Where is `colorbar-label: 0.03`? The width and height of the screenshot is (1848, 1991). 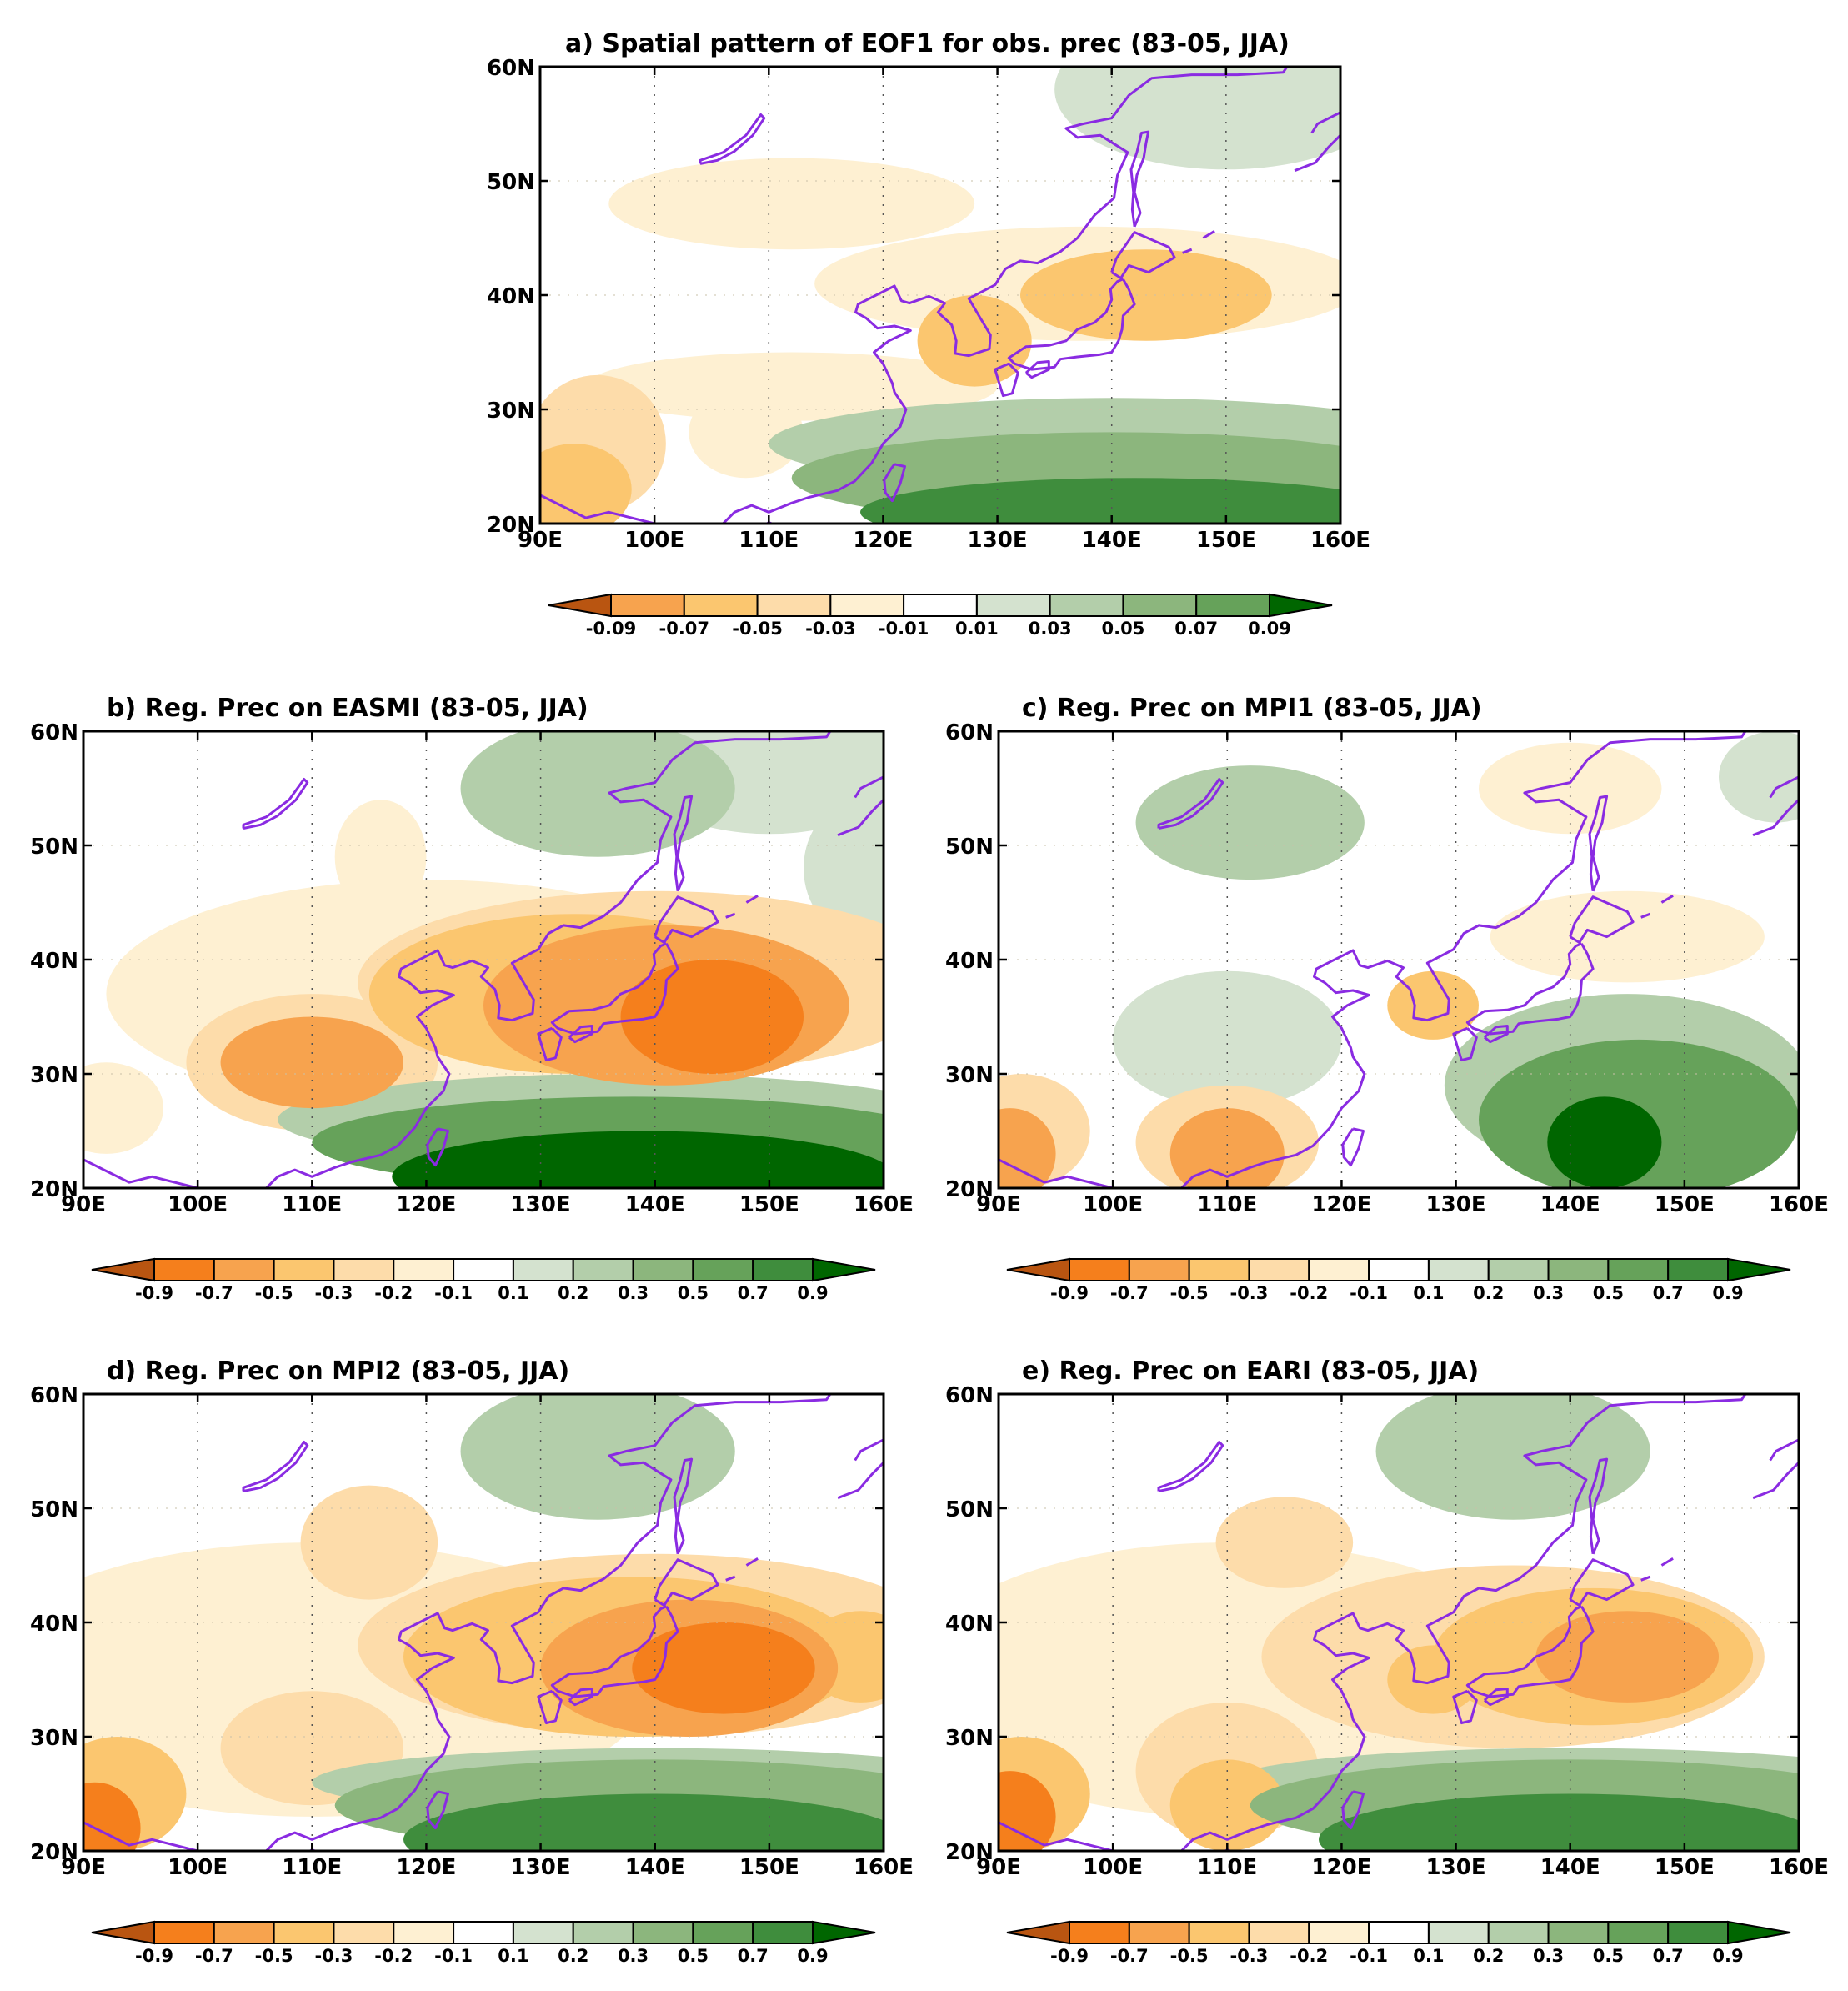
colorbar-label: 0.03 is located at coordinates (1051, 629).